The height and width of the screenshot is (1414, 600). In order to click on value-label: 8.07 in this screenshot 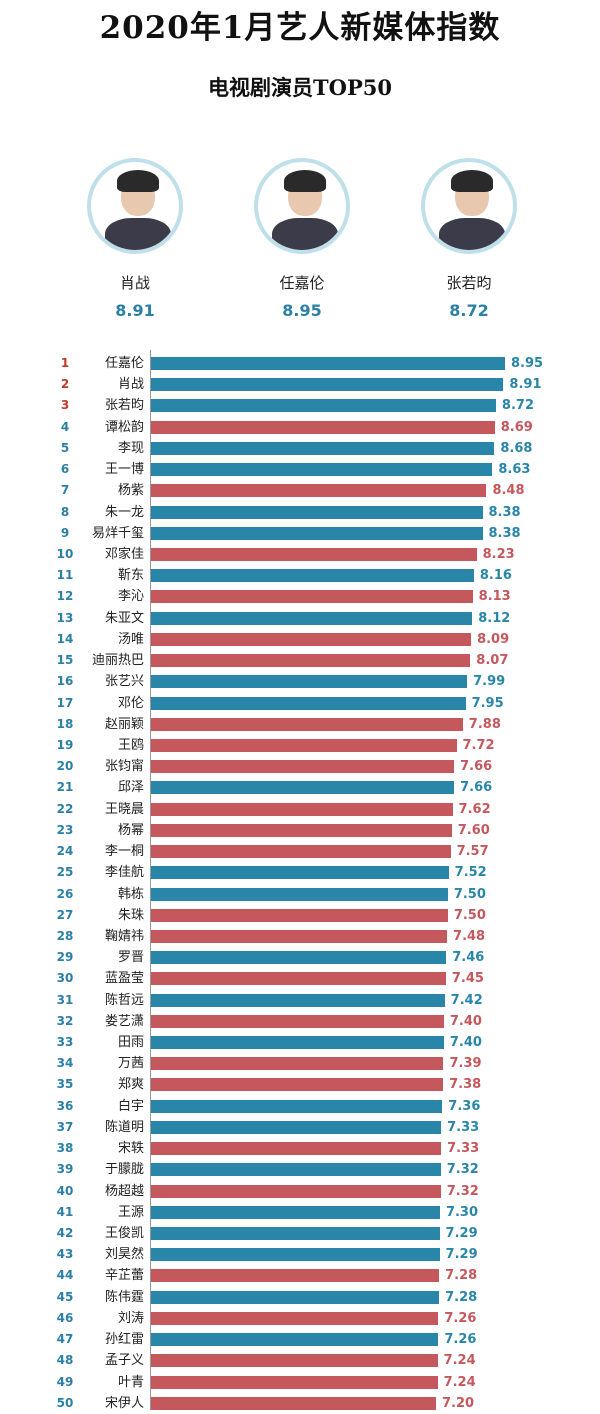, I will do `click(492, 661)`.